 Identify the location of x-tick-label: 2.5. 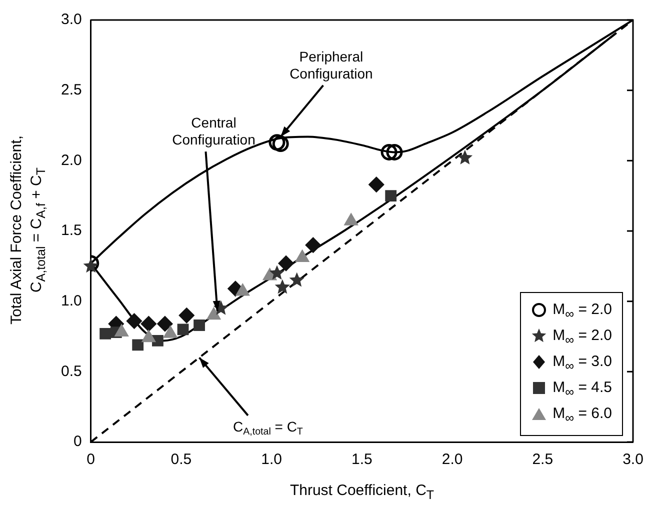
(543, 459).